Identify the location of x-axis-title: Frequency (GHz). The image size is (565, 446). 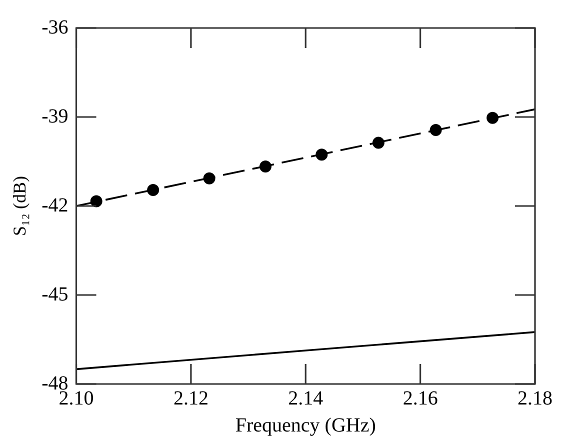
(305, 425).